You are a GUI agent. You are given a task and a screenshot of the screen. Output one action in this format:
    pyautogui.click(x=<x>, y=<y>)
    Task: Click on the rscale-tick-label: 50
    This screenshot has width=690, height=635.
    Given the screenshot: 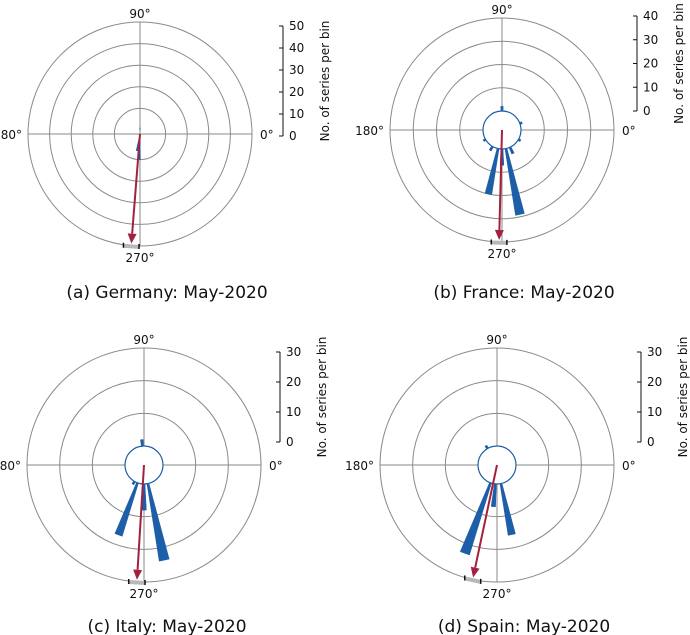 What is the action you would take?
    pyautogui.click(x=296, y=26)
    